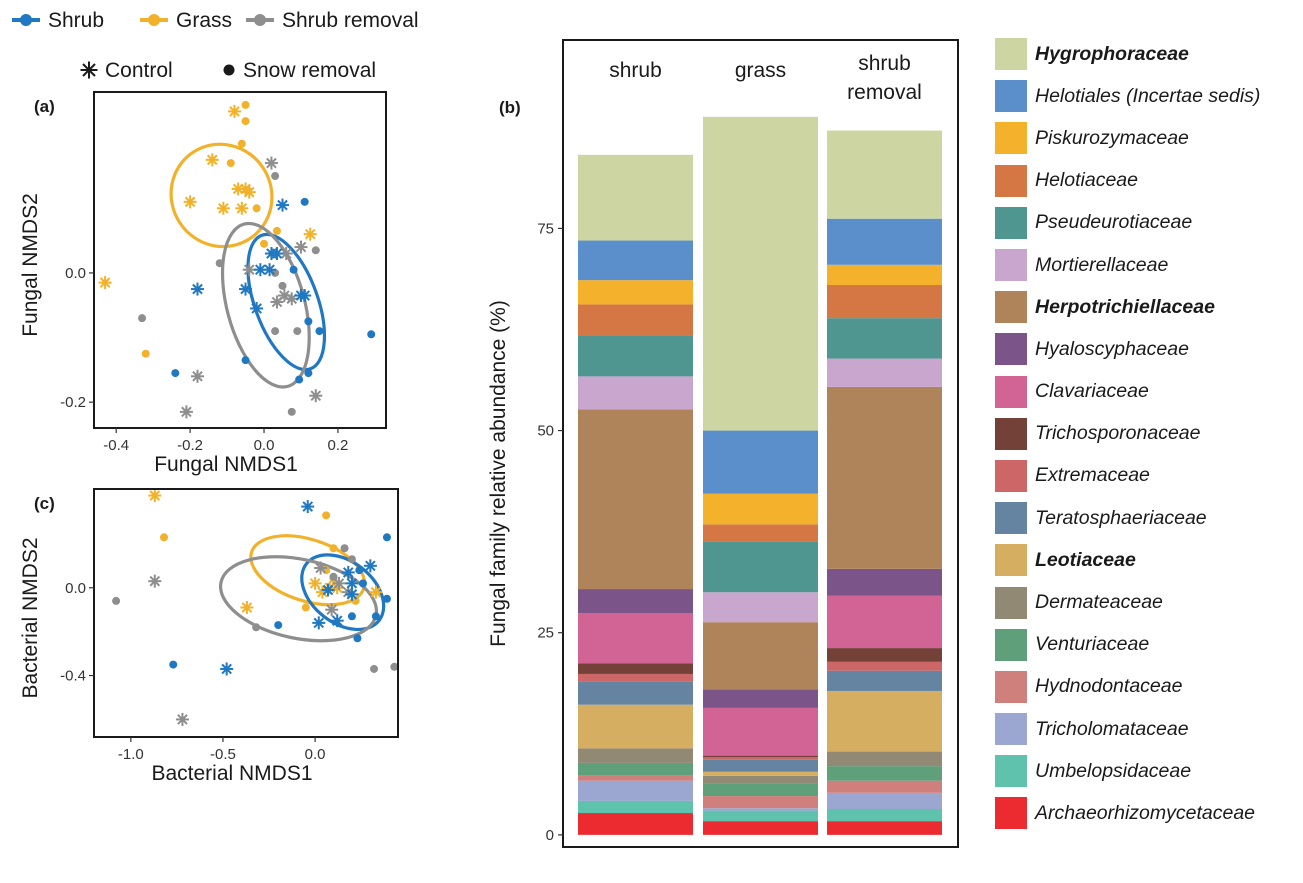 This screenshot has width=1303, height=883. I want to click on legend-item: Helotiales (Incertae sedis), so click(1127, 96).